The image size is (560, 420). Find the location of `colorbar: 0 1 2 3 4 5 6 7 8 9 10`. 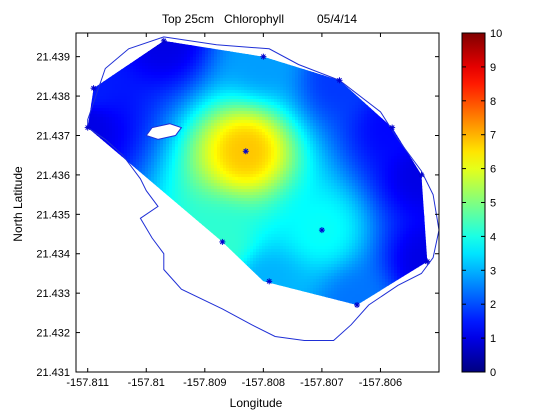

colorbar: 0 1 2 3 4 5 6 7 8 9 10 is located at coordinates (481, 203).